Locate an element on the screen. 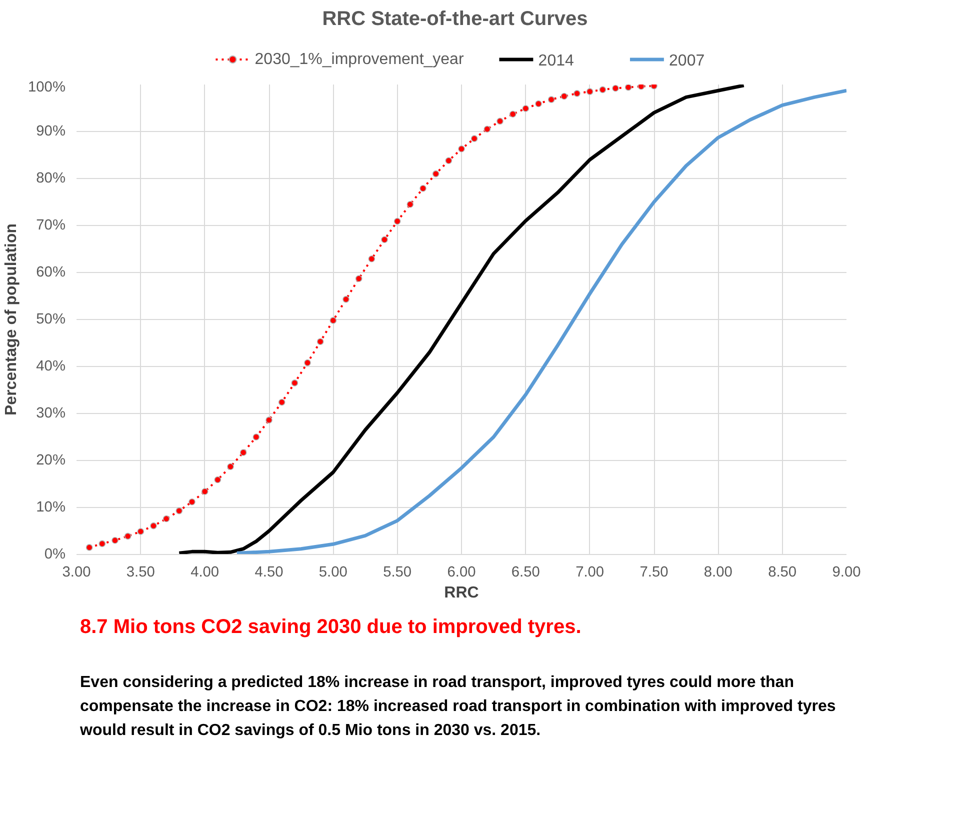  x-tick-label: 7.00 is located at coordinates (590, 572).